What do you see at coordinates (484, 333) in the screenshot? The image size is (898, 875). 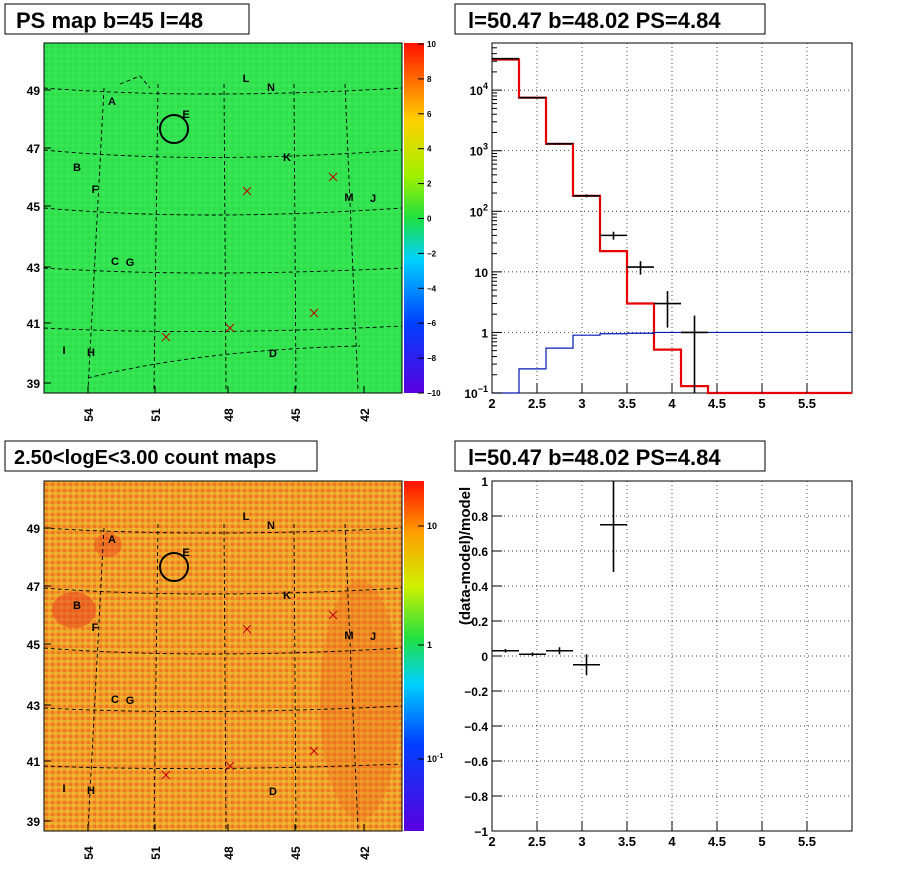 I see `spectrum-y-tick-1: 1` at bounding box center [484, 333].